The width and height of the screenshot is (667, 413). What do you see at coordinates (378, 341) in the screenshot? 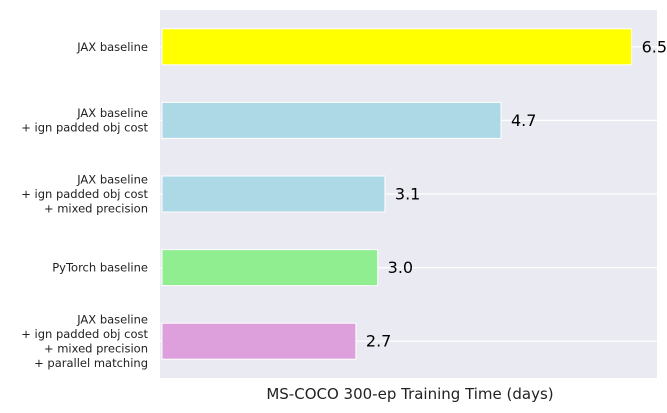
I see `bar-value-label: 2.7` at bounding box center [378, 341].